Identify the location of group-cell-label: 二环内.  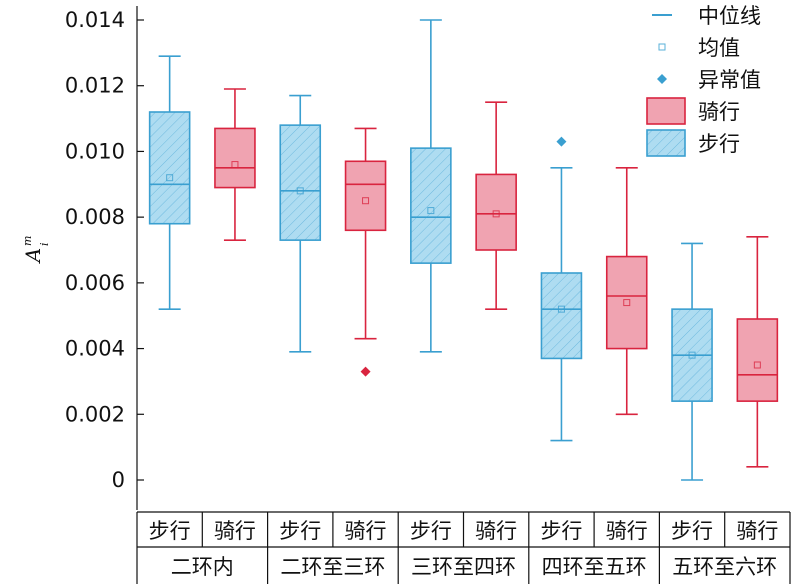
(202, 567).